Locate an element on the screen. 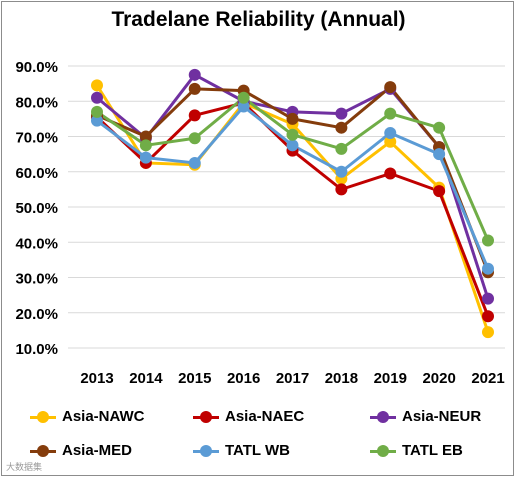 This screenshot has height=479, width=517. y-tick-label: 60.0% is located at coordinates (36, 173).